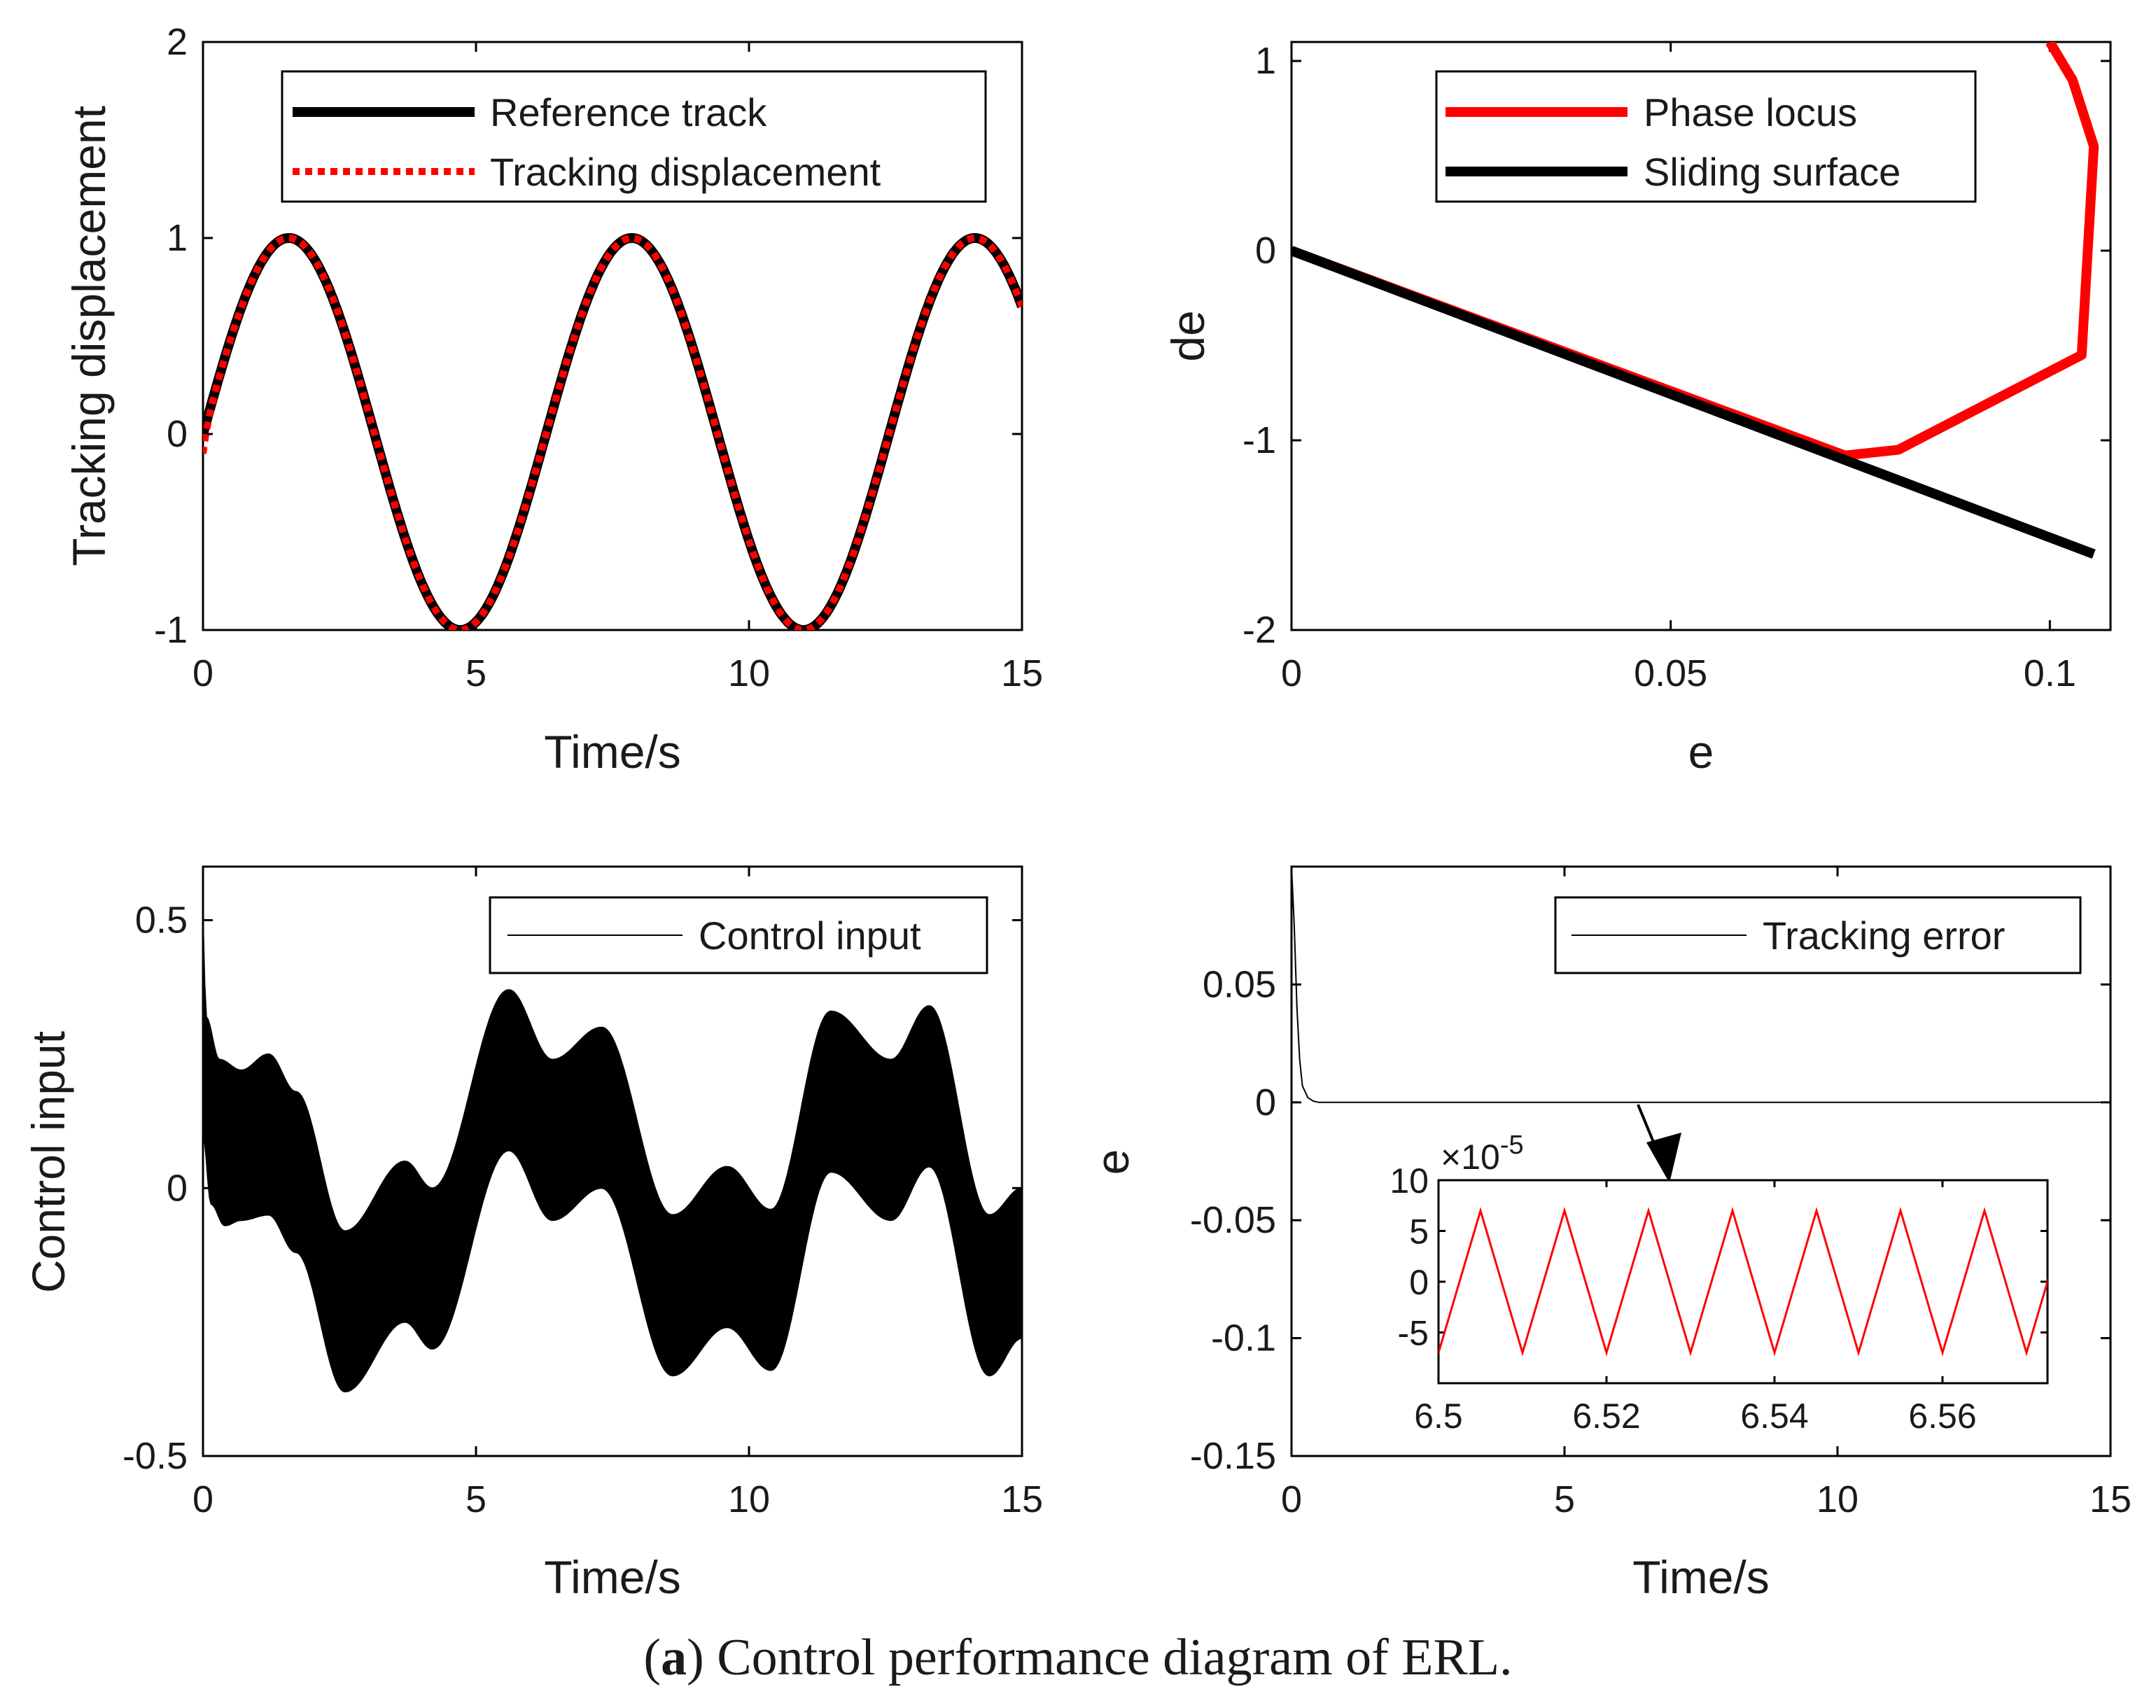 The image size is (2156, 1708). What do you see at coordinates (685, 172) in the screenshot?
I see `legend-label-tracking: Tracking displacement` at bounding box center [685, 172].